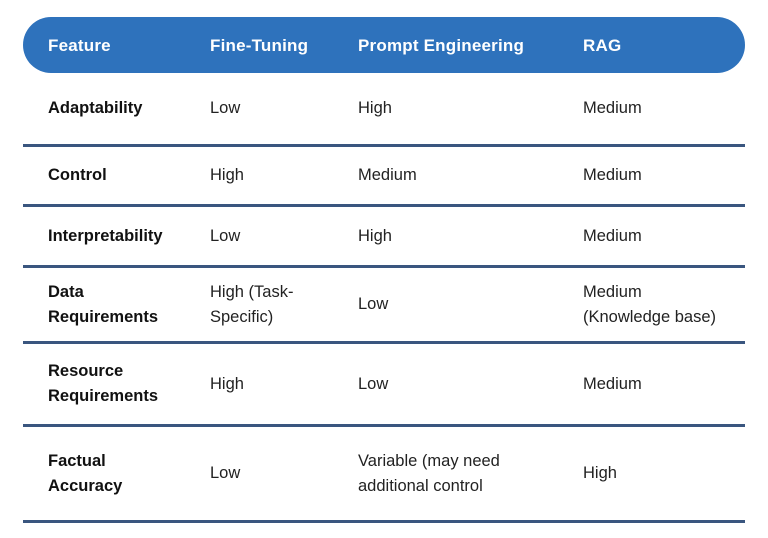 The width and height of the screenshot is (768, 538). I want to click on rag-cell: High, so click(600, 473).